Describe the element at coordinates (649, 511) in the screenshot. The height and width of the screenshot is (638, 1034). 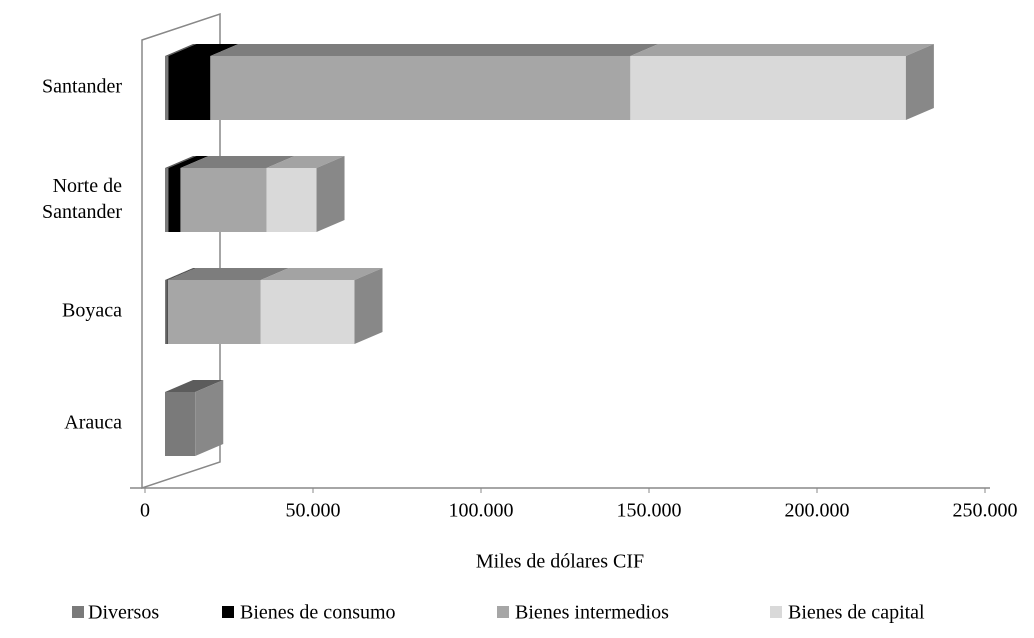
I see `x-tick-label: 150.000` at that location.